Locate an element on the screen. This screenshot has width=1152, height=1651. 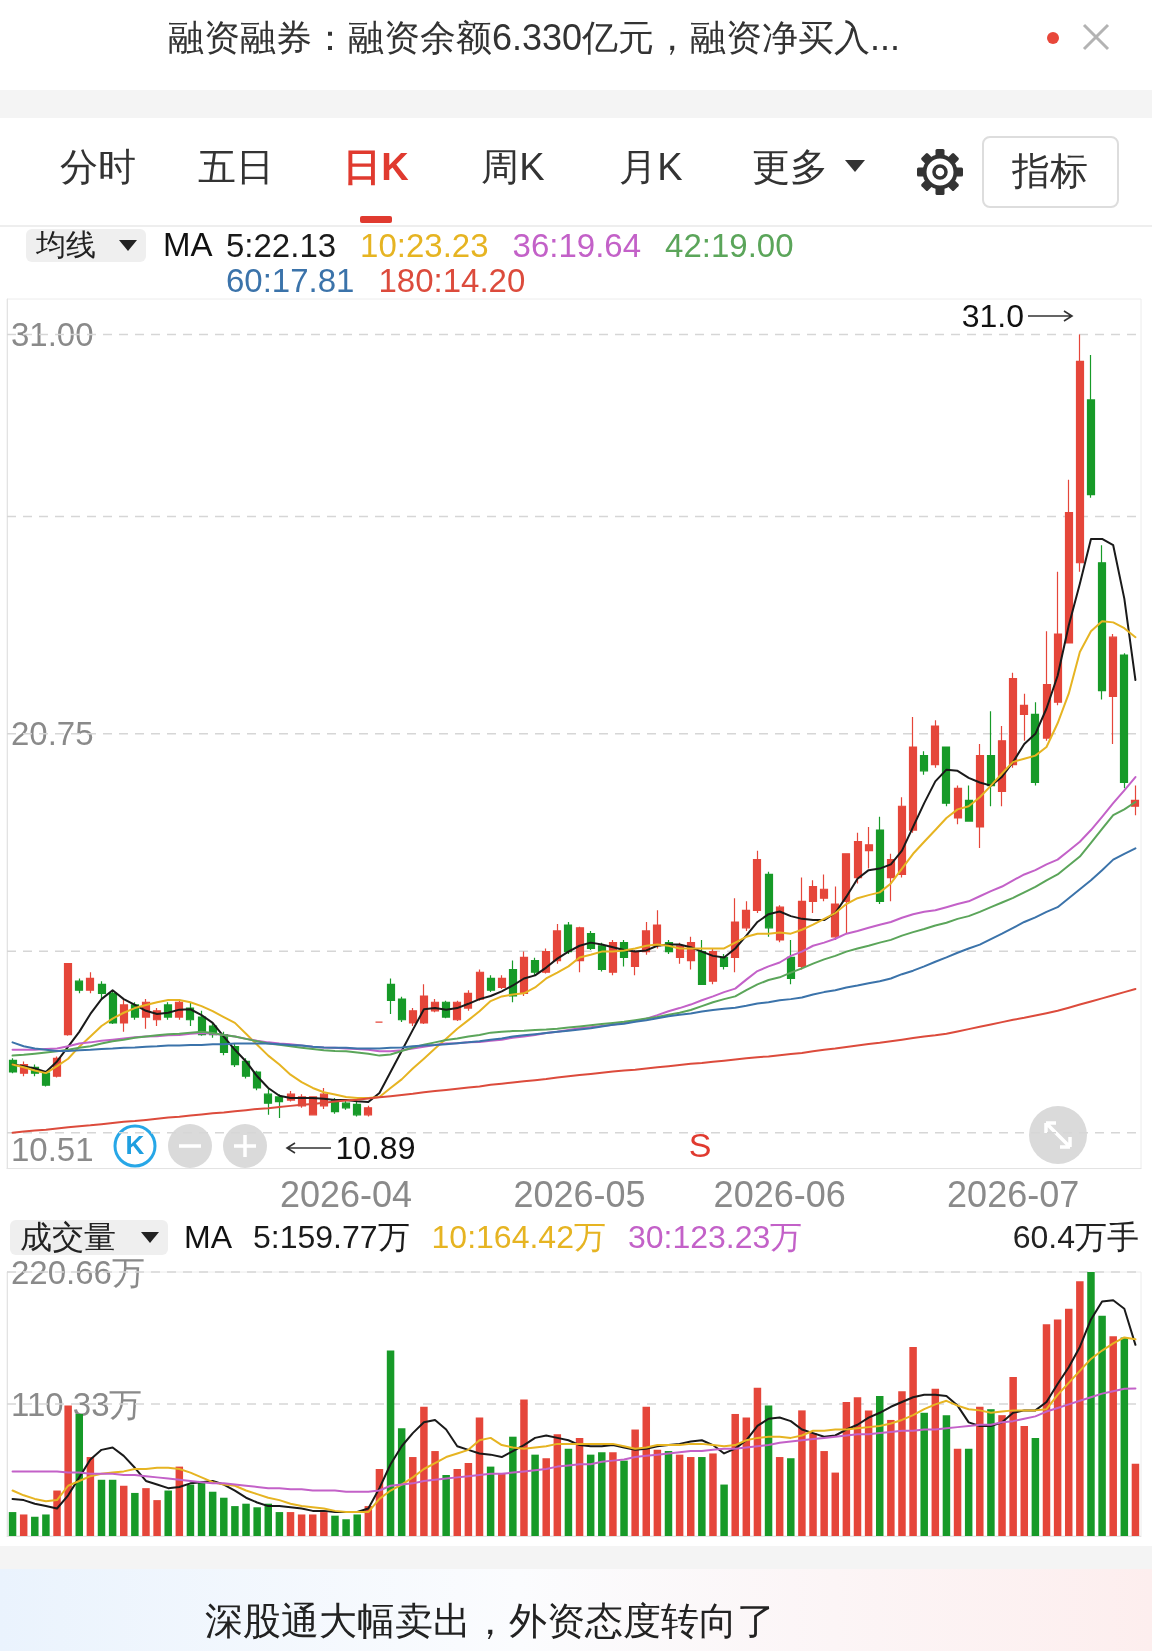
text: 10:23.23 is located at coordinates (424, 245).